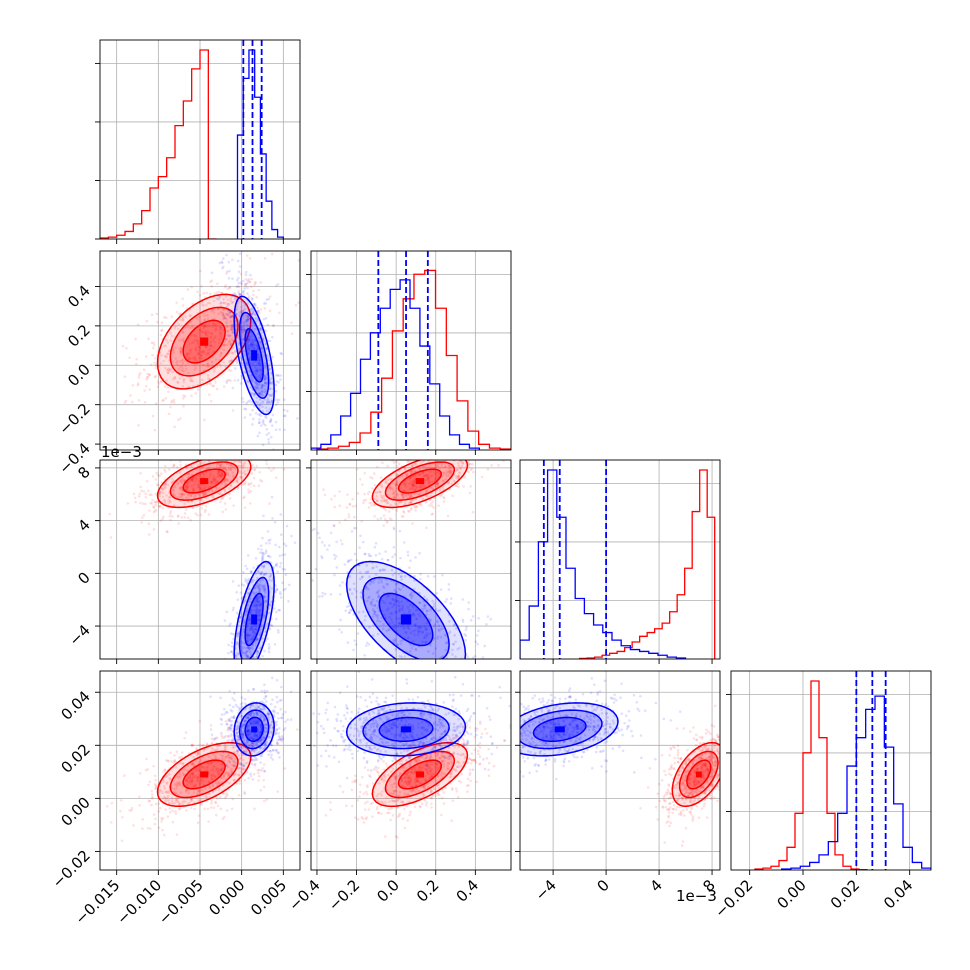 The width and height of the screenshot is (970, 970). Describe the element at coordinates (420, 481) in the screenshot. I see `density-peak` at that location.